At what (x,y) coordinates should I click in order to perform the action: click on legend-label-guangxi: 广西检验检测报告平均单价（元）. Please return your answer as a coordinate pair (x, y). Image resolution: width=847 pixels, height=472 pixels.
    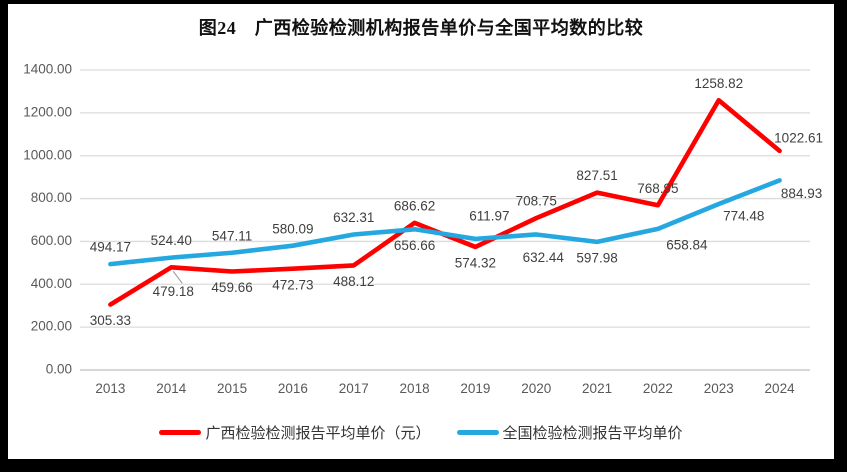
    Looking at the image, I should click on (318, 434).